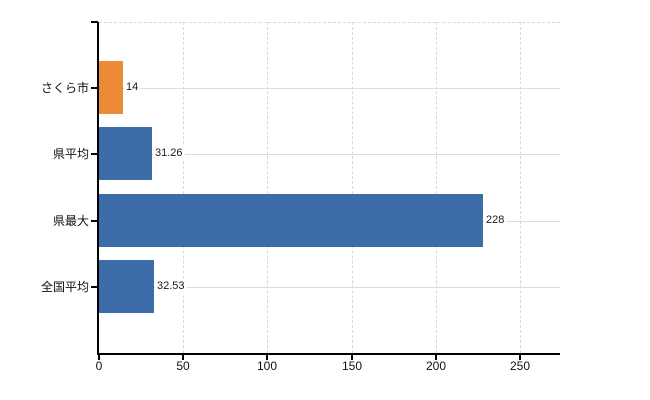  Describe the element at coordinates (328, 354) in the screenshot. I see `x-axis-line` at that location.